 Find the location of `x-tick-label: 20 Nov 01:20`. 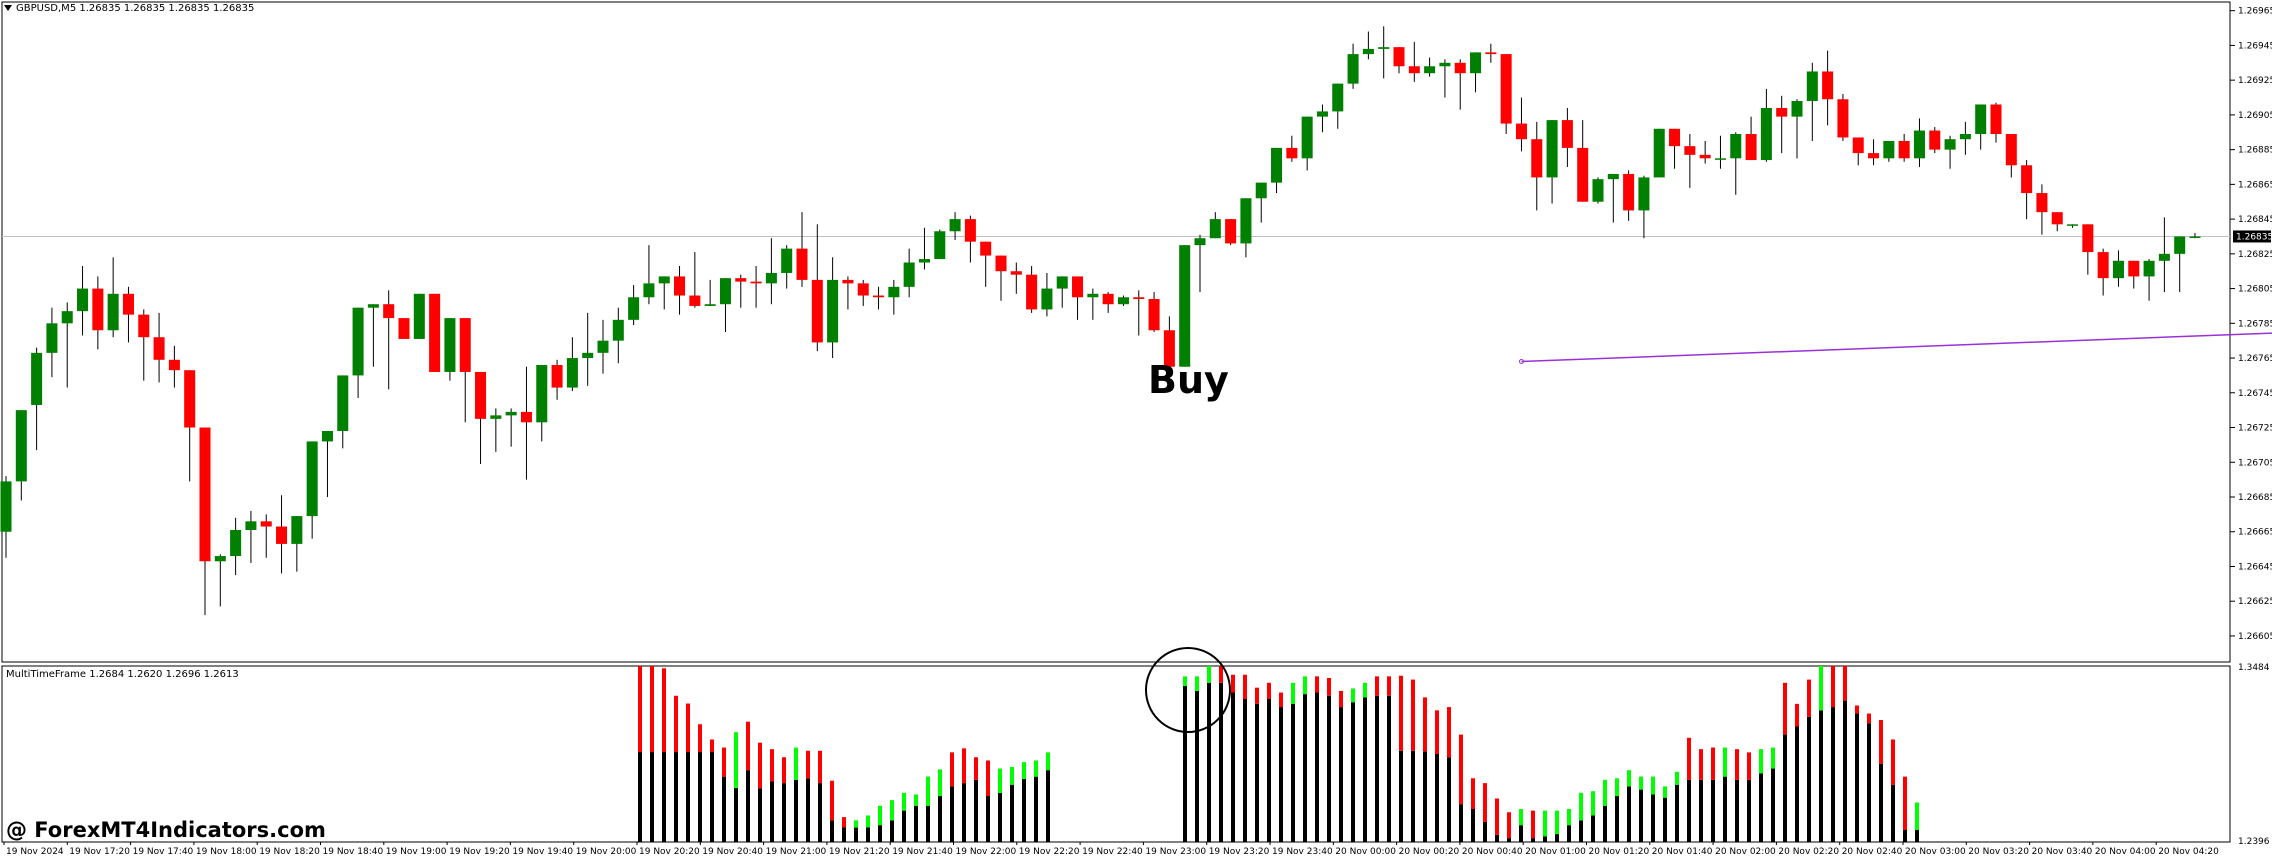

x-tick-label: 20 Nov 01:20 is located at coordinates (1619, 852).